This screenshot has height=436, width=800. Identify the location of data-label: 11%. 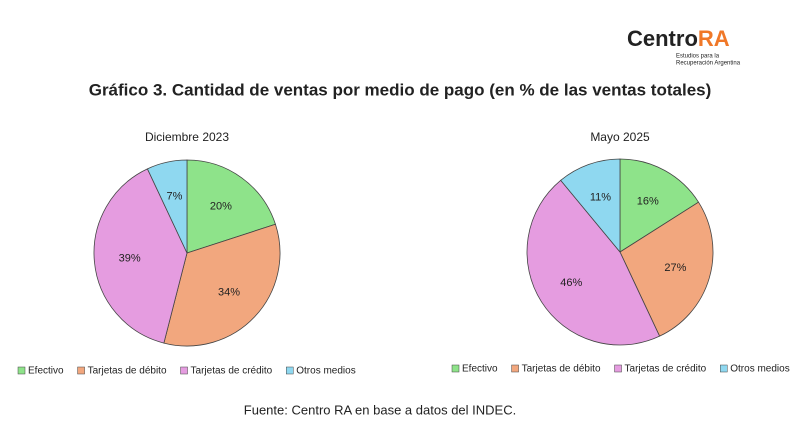
(600, 198).